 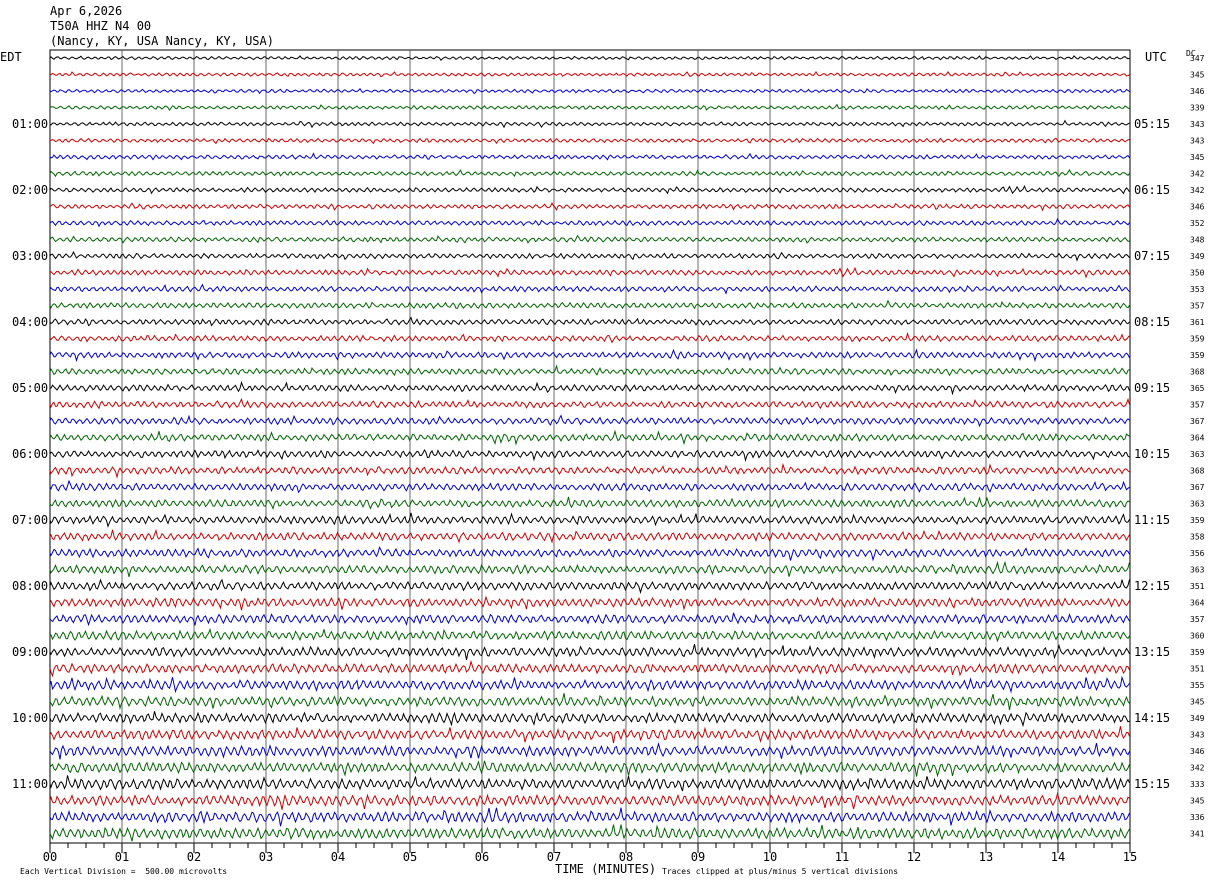 What do you see at coordinates (410, 857) in the screenshot?
I see `x-tick-label: 05` at bounding box center [410, 857].